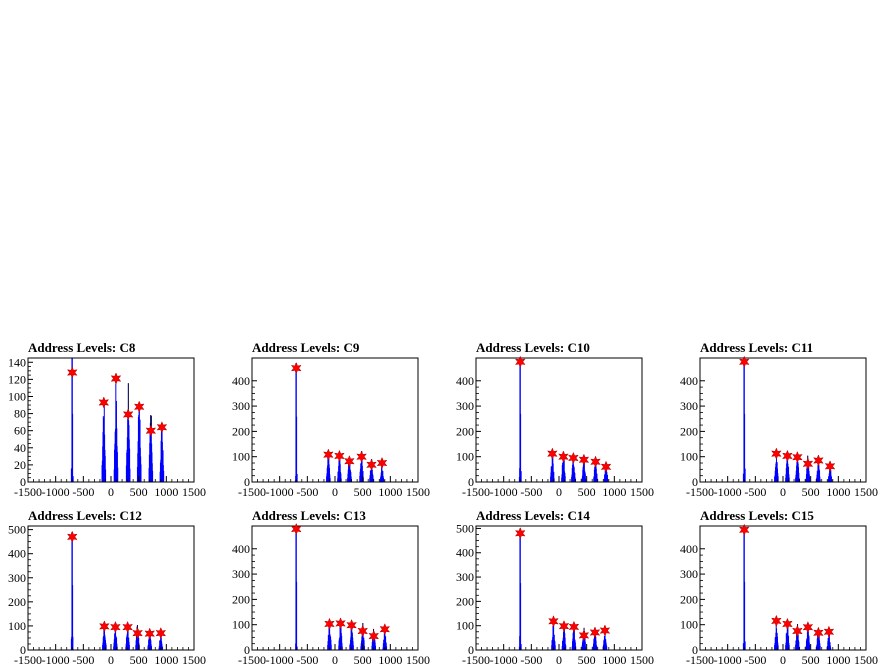 This screenshot has width=896, height=672. I want to click on chart-title: Address Levels: C10, so click(533, 347).